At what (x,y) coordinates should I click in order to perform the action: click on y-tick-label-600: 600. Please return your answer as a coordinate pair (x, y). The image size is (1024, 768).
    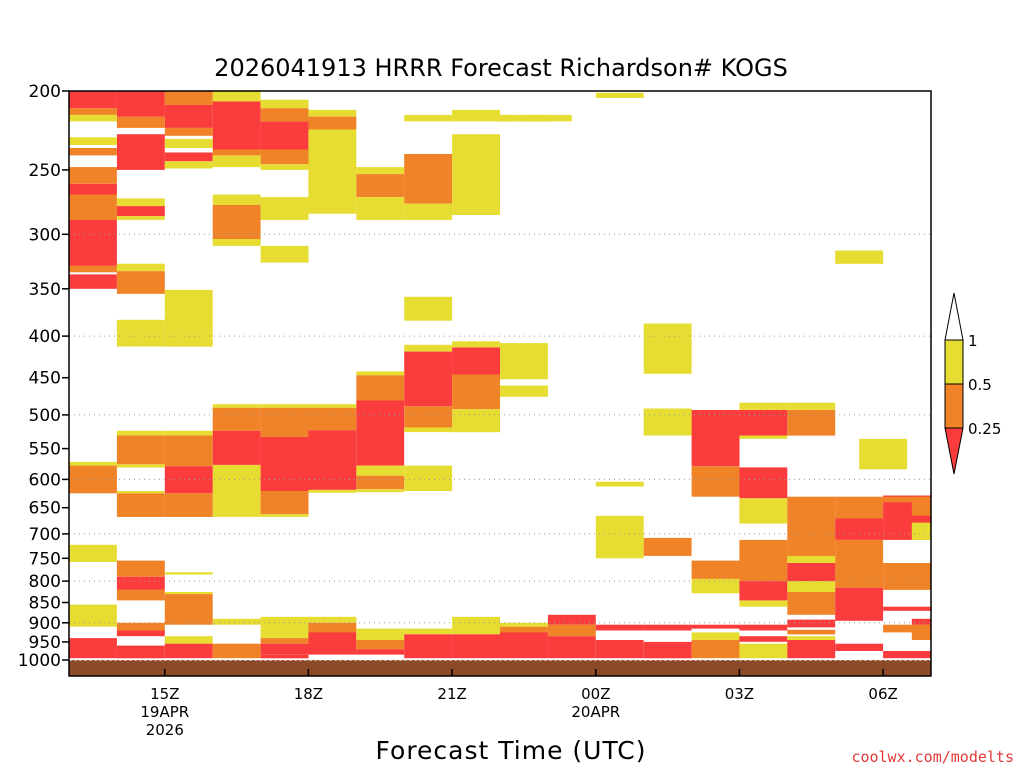
    Looking at the image, I should click on (45, 480).